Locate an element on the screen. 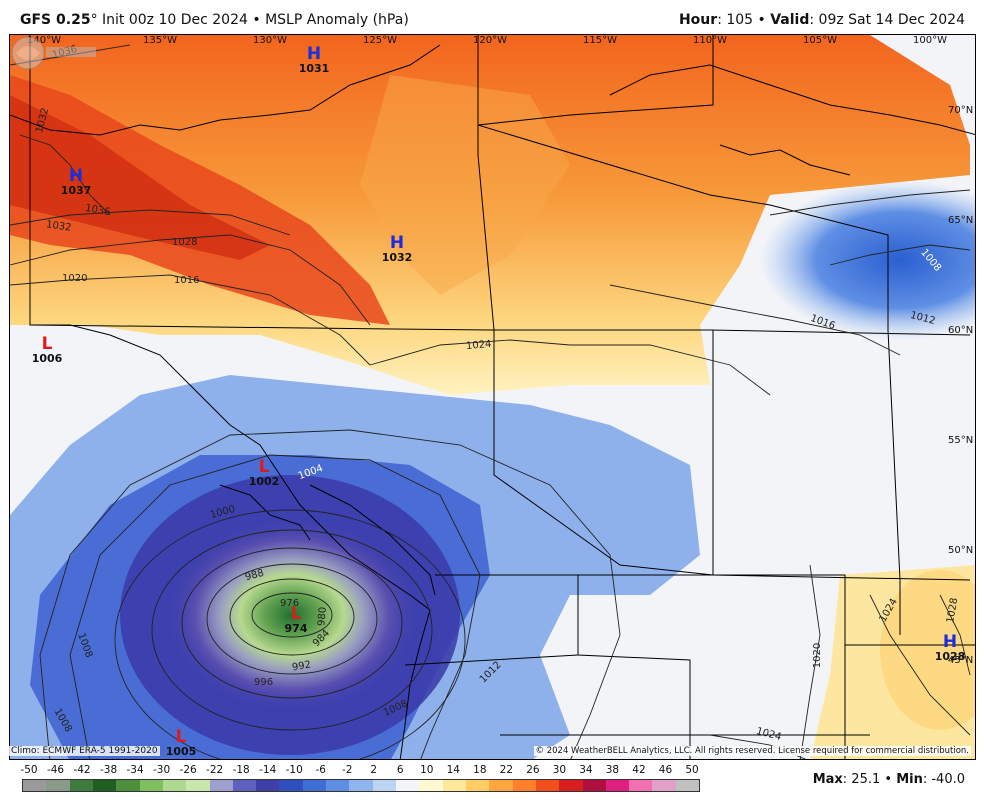  colorbar-tick-label: 30 is located at coordinates (559, 770).